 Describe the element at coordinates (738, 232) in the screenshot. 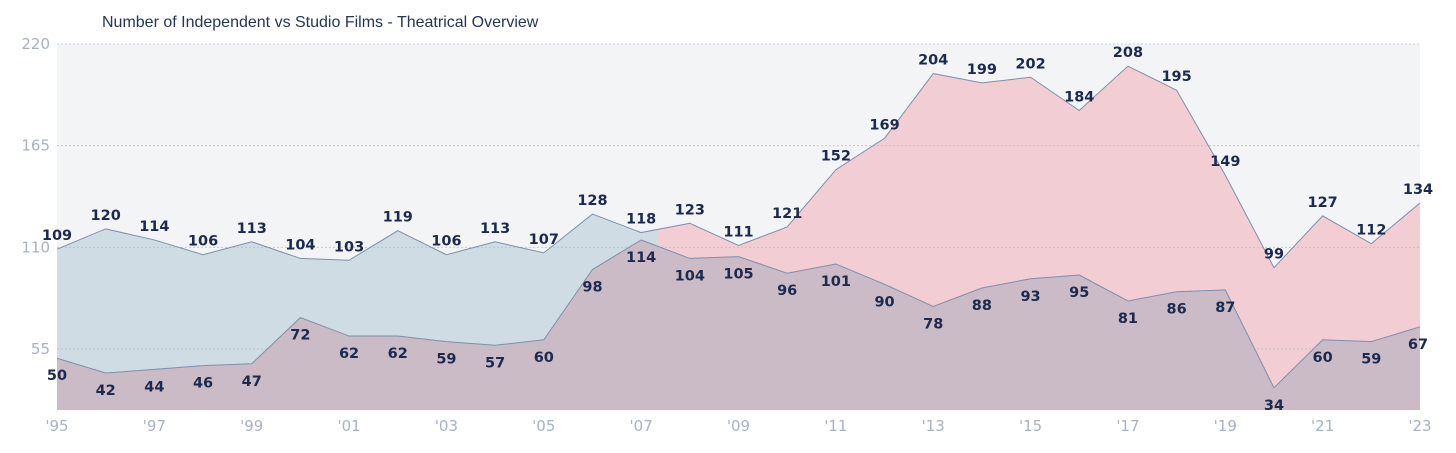

I see `data-label-a: 111` at that location.